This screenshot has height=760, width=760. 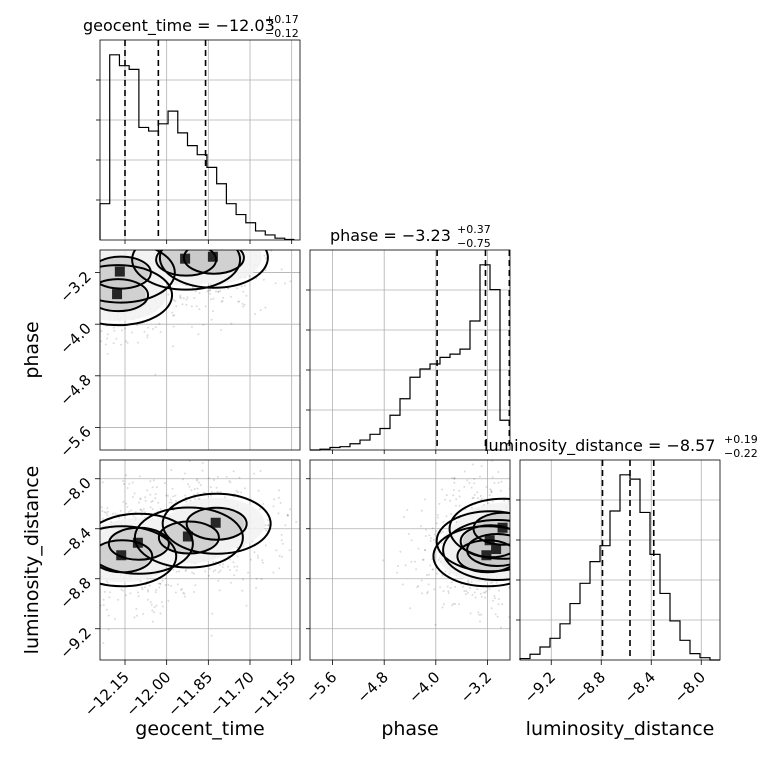 I want to click on y-tick-label-luminosity-distance: −8.8, so click(x=75, y=593).